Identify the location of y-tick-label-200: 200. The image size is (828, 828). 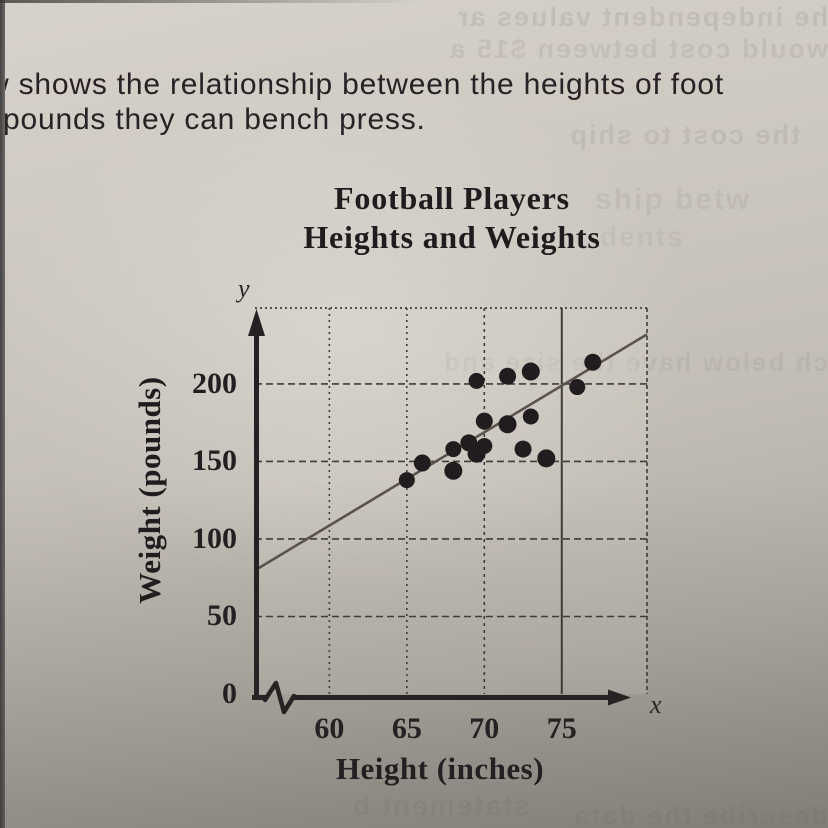
(187, 384).